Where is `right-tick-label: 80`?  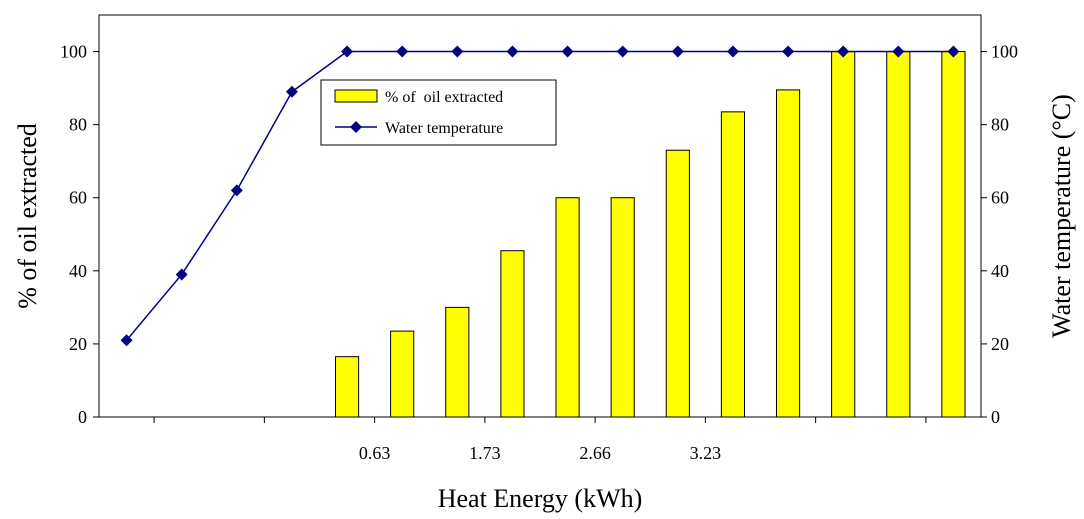
right-tick-label: 80 is located at coordinates (1000, 125).